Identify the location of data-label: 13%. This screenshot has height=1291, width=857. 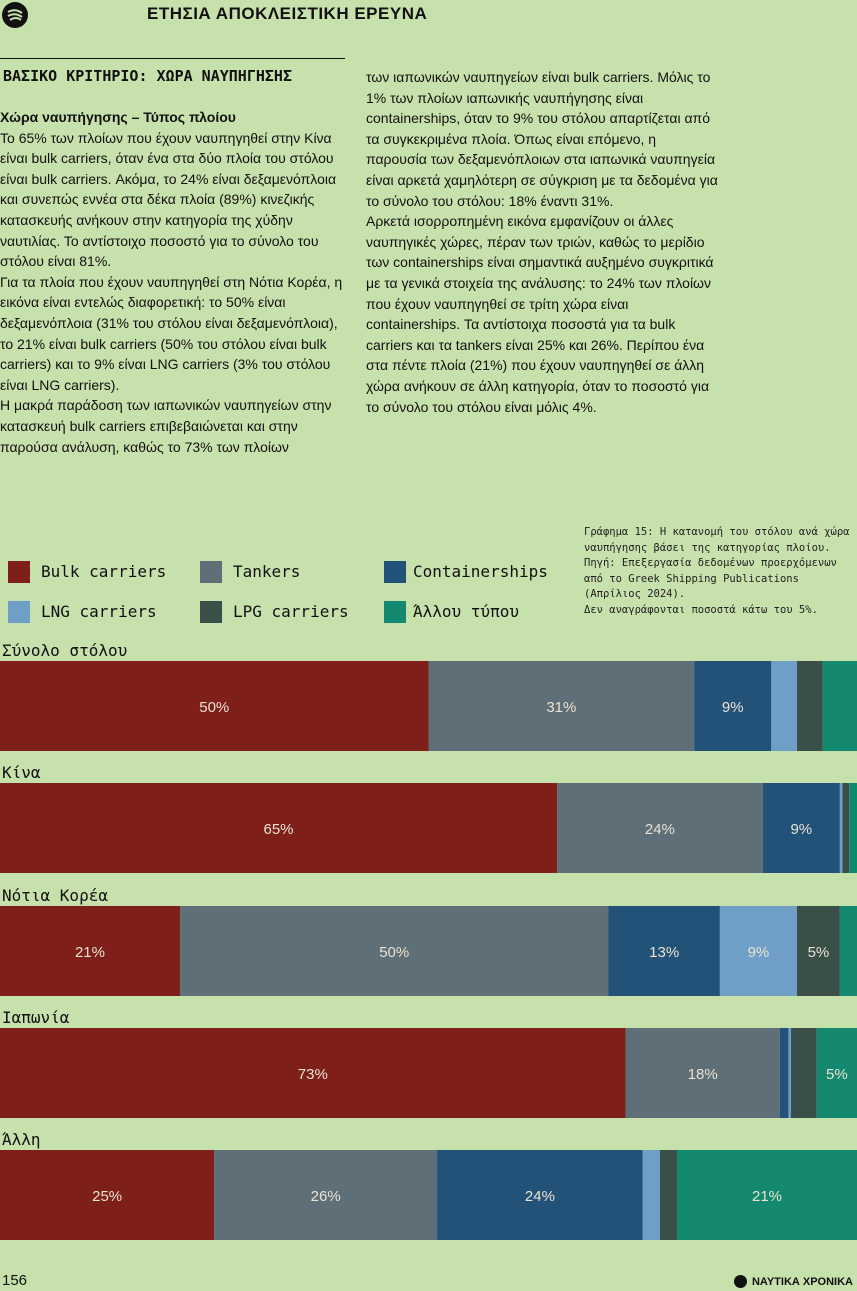
(664, 952).